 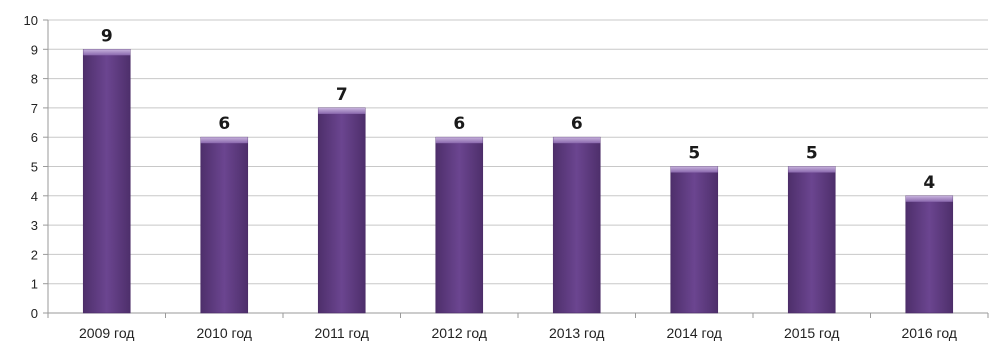 What do you see at coordinates (106, 333) in the screenshot?
I see `x-category-label: 2009 год` at bounding box center [106, 333].